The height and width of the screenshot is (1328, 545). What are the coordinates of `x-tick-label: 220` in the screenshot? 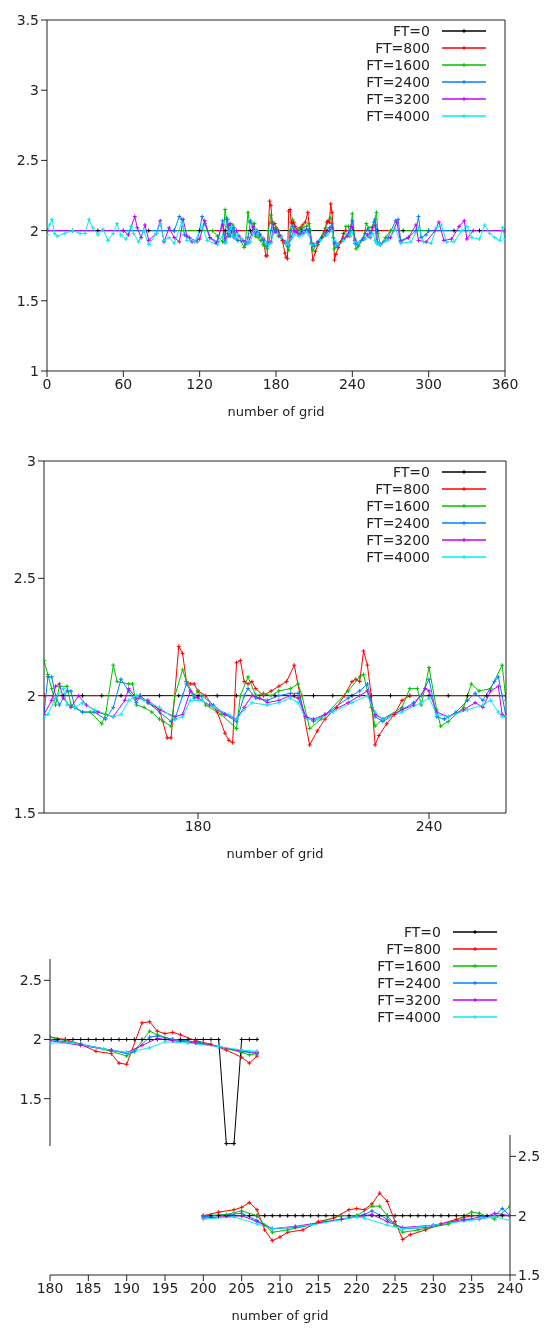 It's located at (357, 1287).